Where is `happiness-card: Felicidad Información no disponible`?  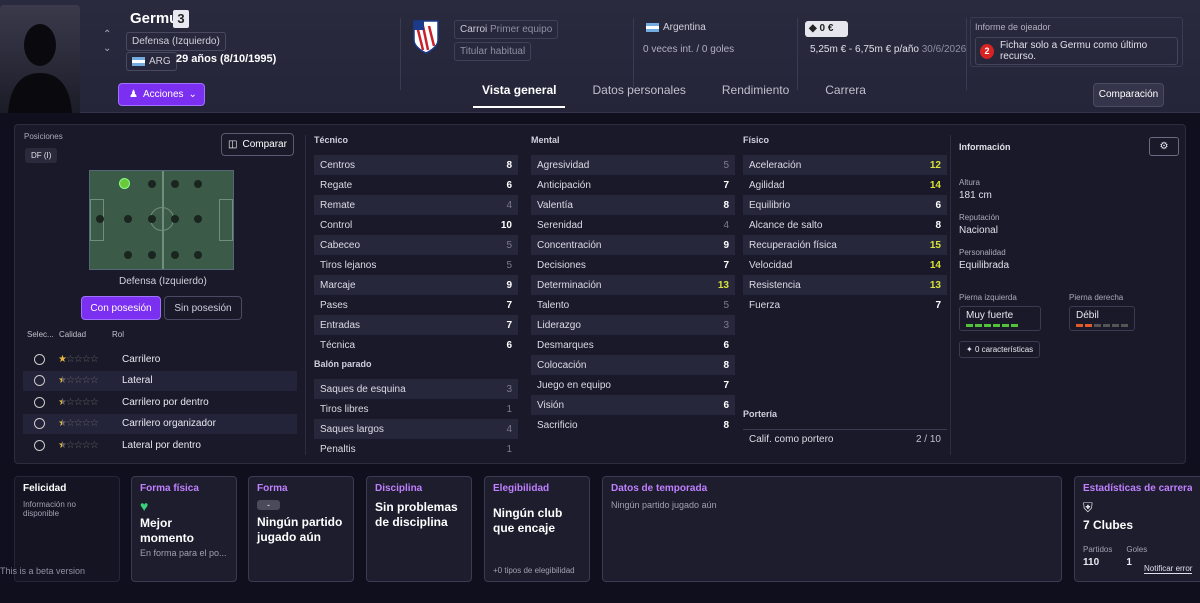 happiness-card: Felicidad Información no disponible is located at coordinates (67, 529).